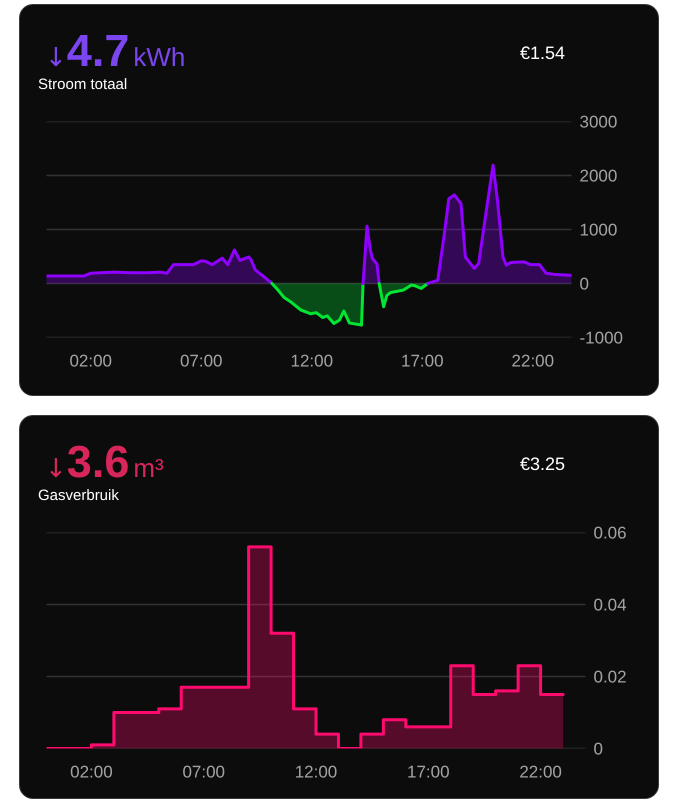  What do you see at coordinates (98, 461) in the screenshot?
I see `text: 3.6` at bounding box center [98, 461].